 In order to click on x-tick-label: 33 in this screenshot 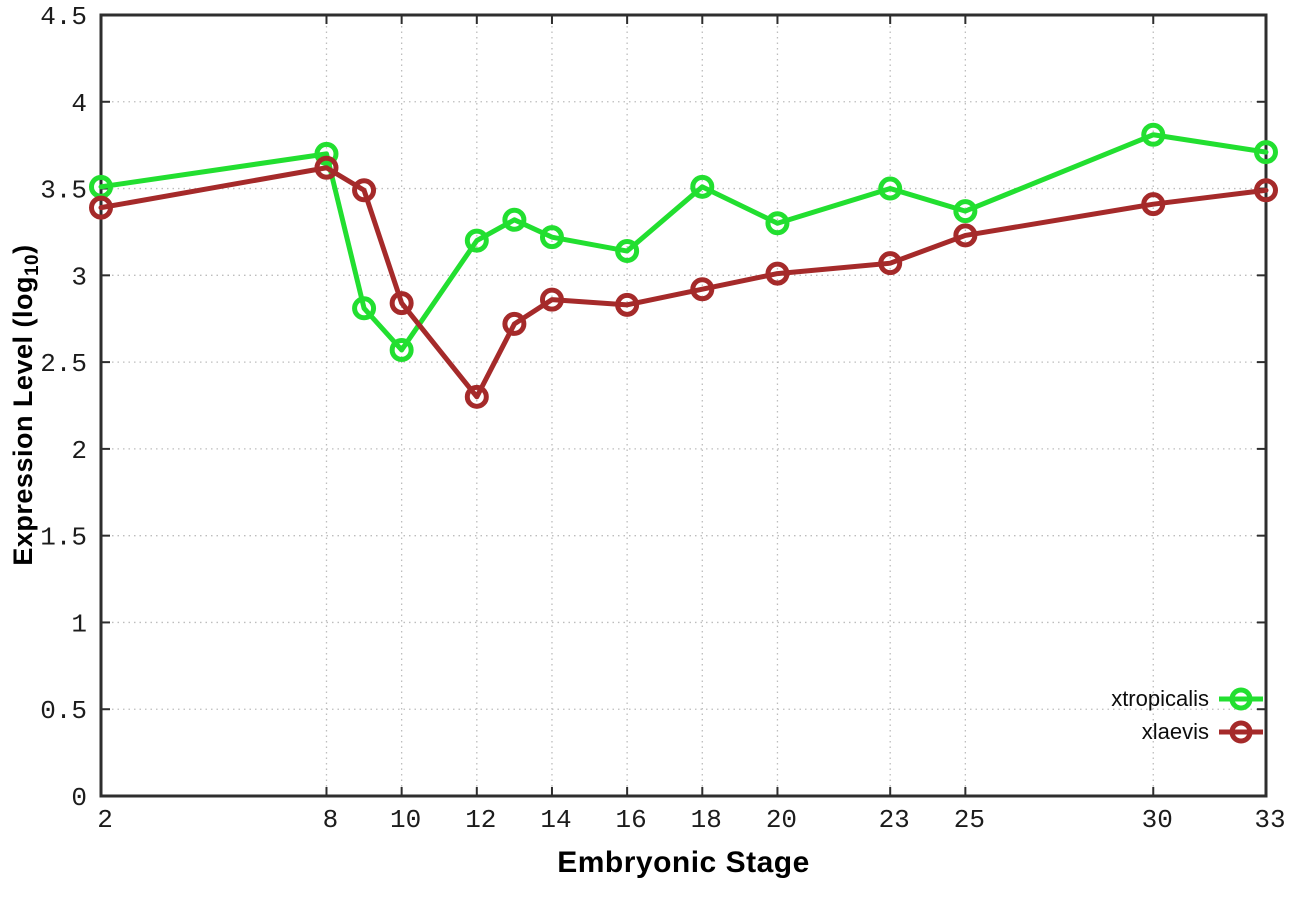, I will do `click(1269, 820)`.